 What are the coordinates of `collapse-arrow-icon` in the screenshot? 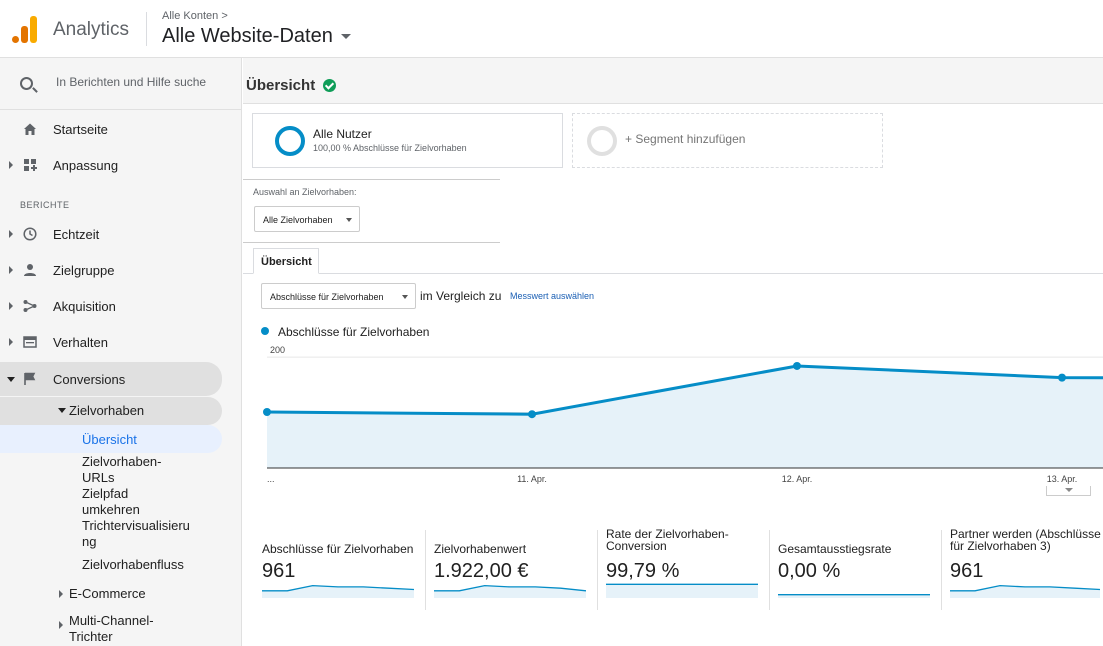 It's located at (11, 379).